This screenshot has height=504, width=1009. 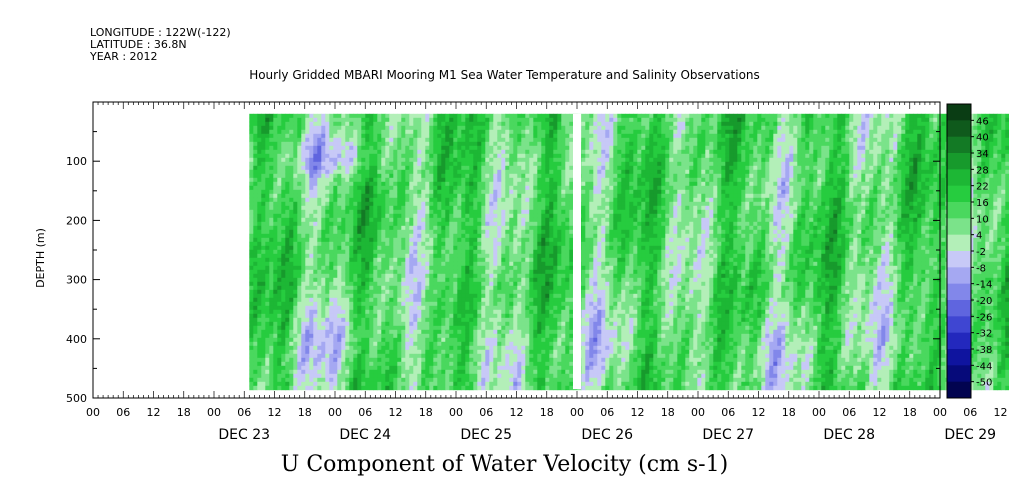 I want to click on latitude-label: LATITUDE : 36.8N, so click(x=138, y=44).